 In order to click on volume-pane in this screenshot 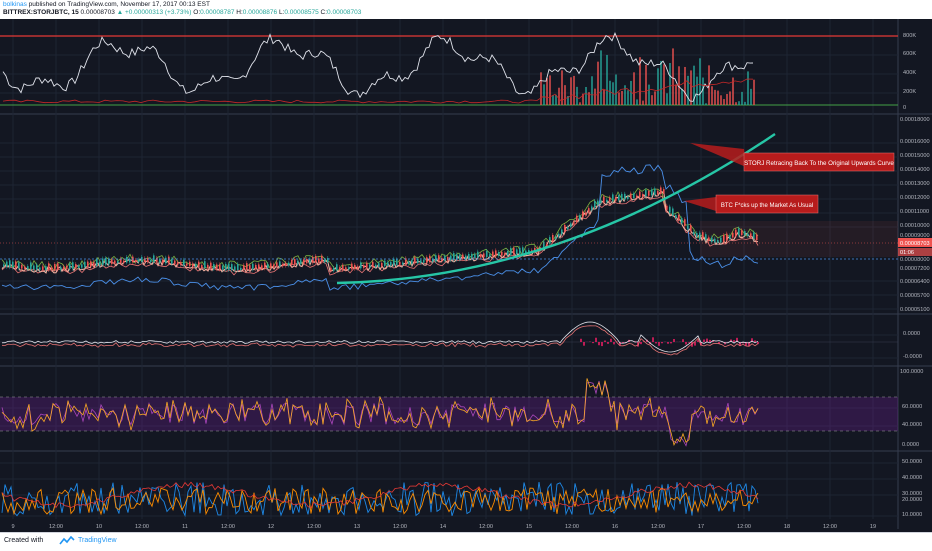, I will do `click(449, 69)`.